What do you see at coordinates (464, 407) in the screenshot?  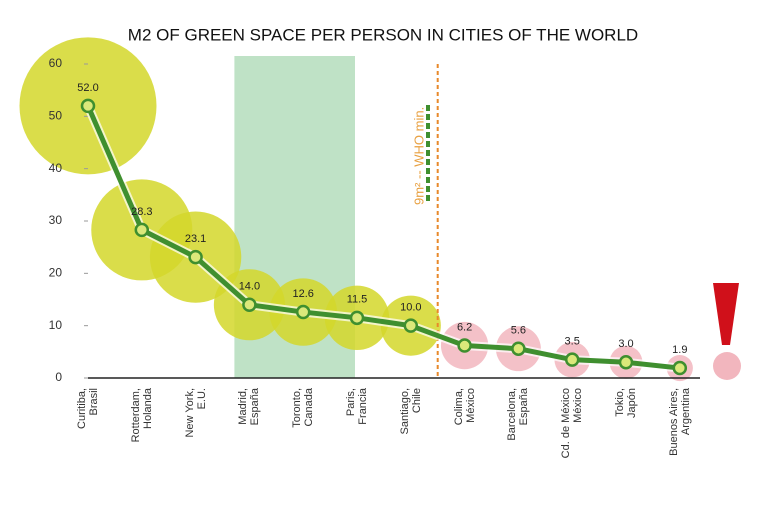 I see `x-tick-label: Colima, México` at bounding box center [464, 407].